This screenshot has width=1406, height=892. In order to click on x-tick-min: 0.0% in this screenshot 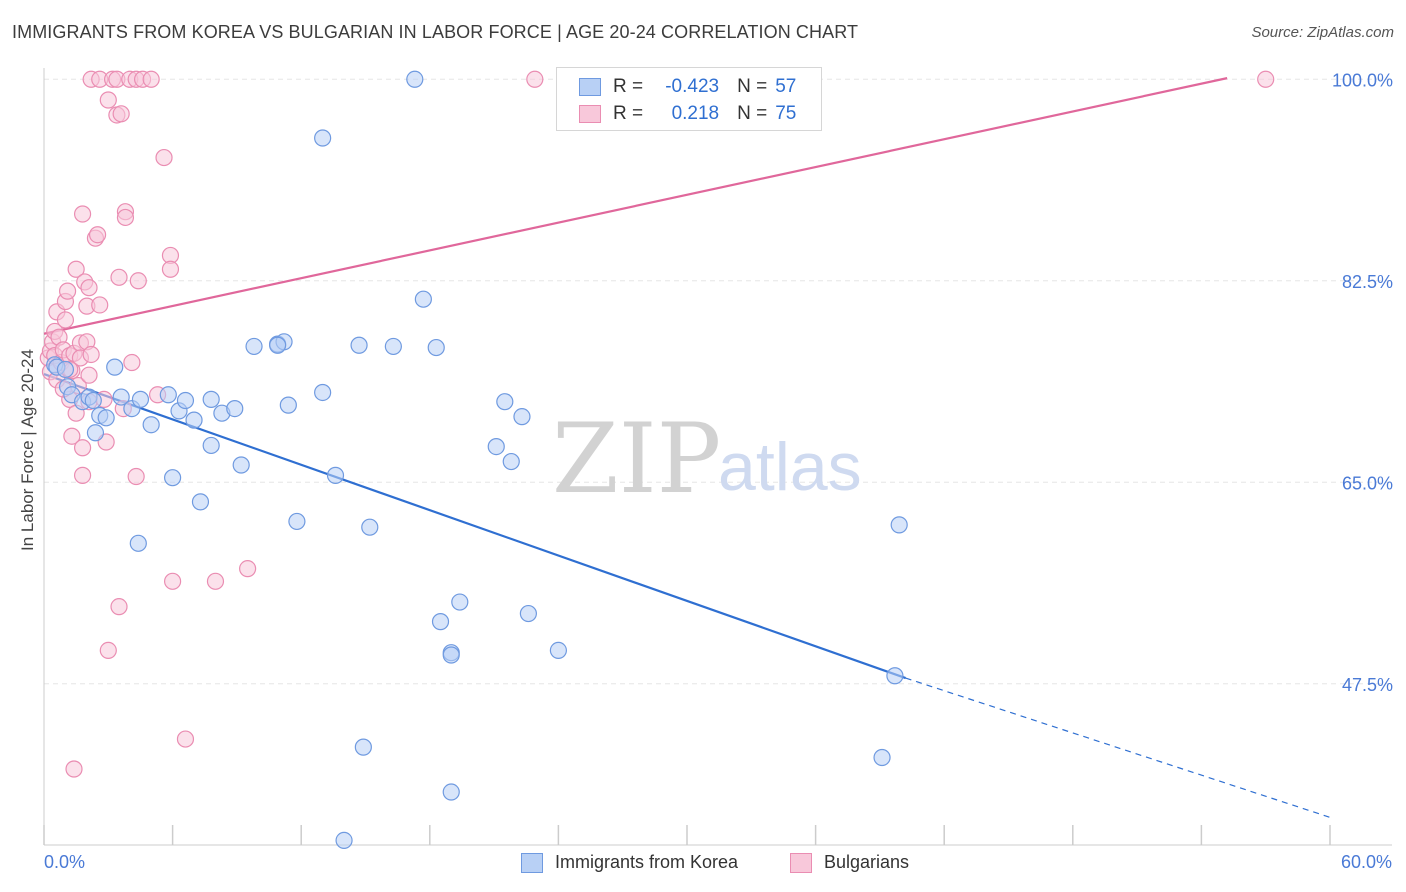, I will do `click(65, 862)`.